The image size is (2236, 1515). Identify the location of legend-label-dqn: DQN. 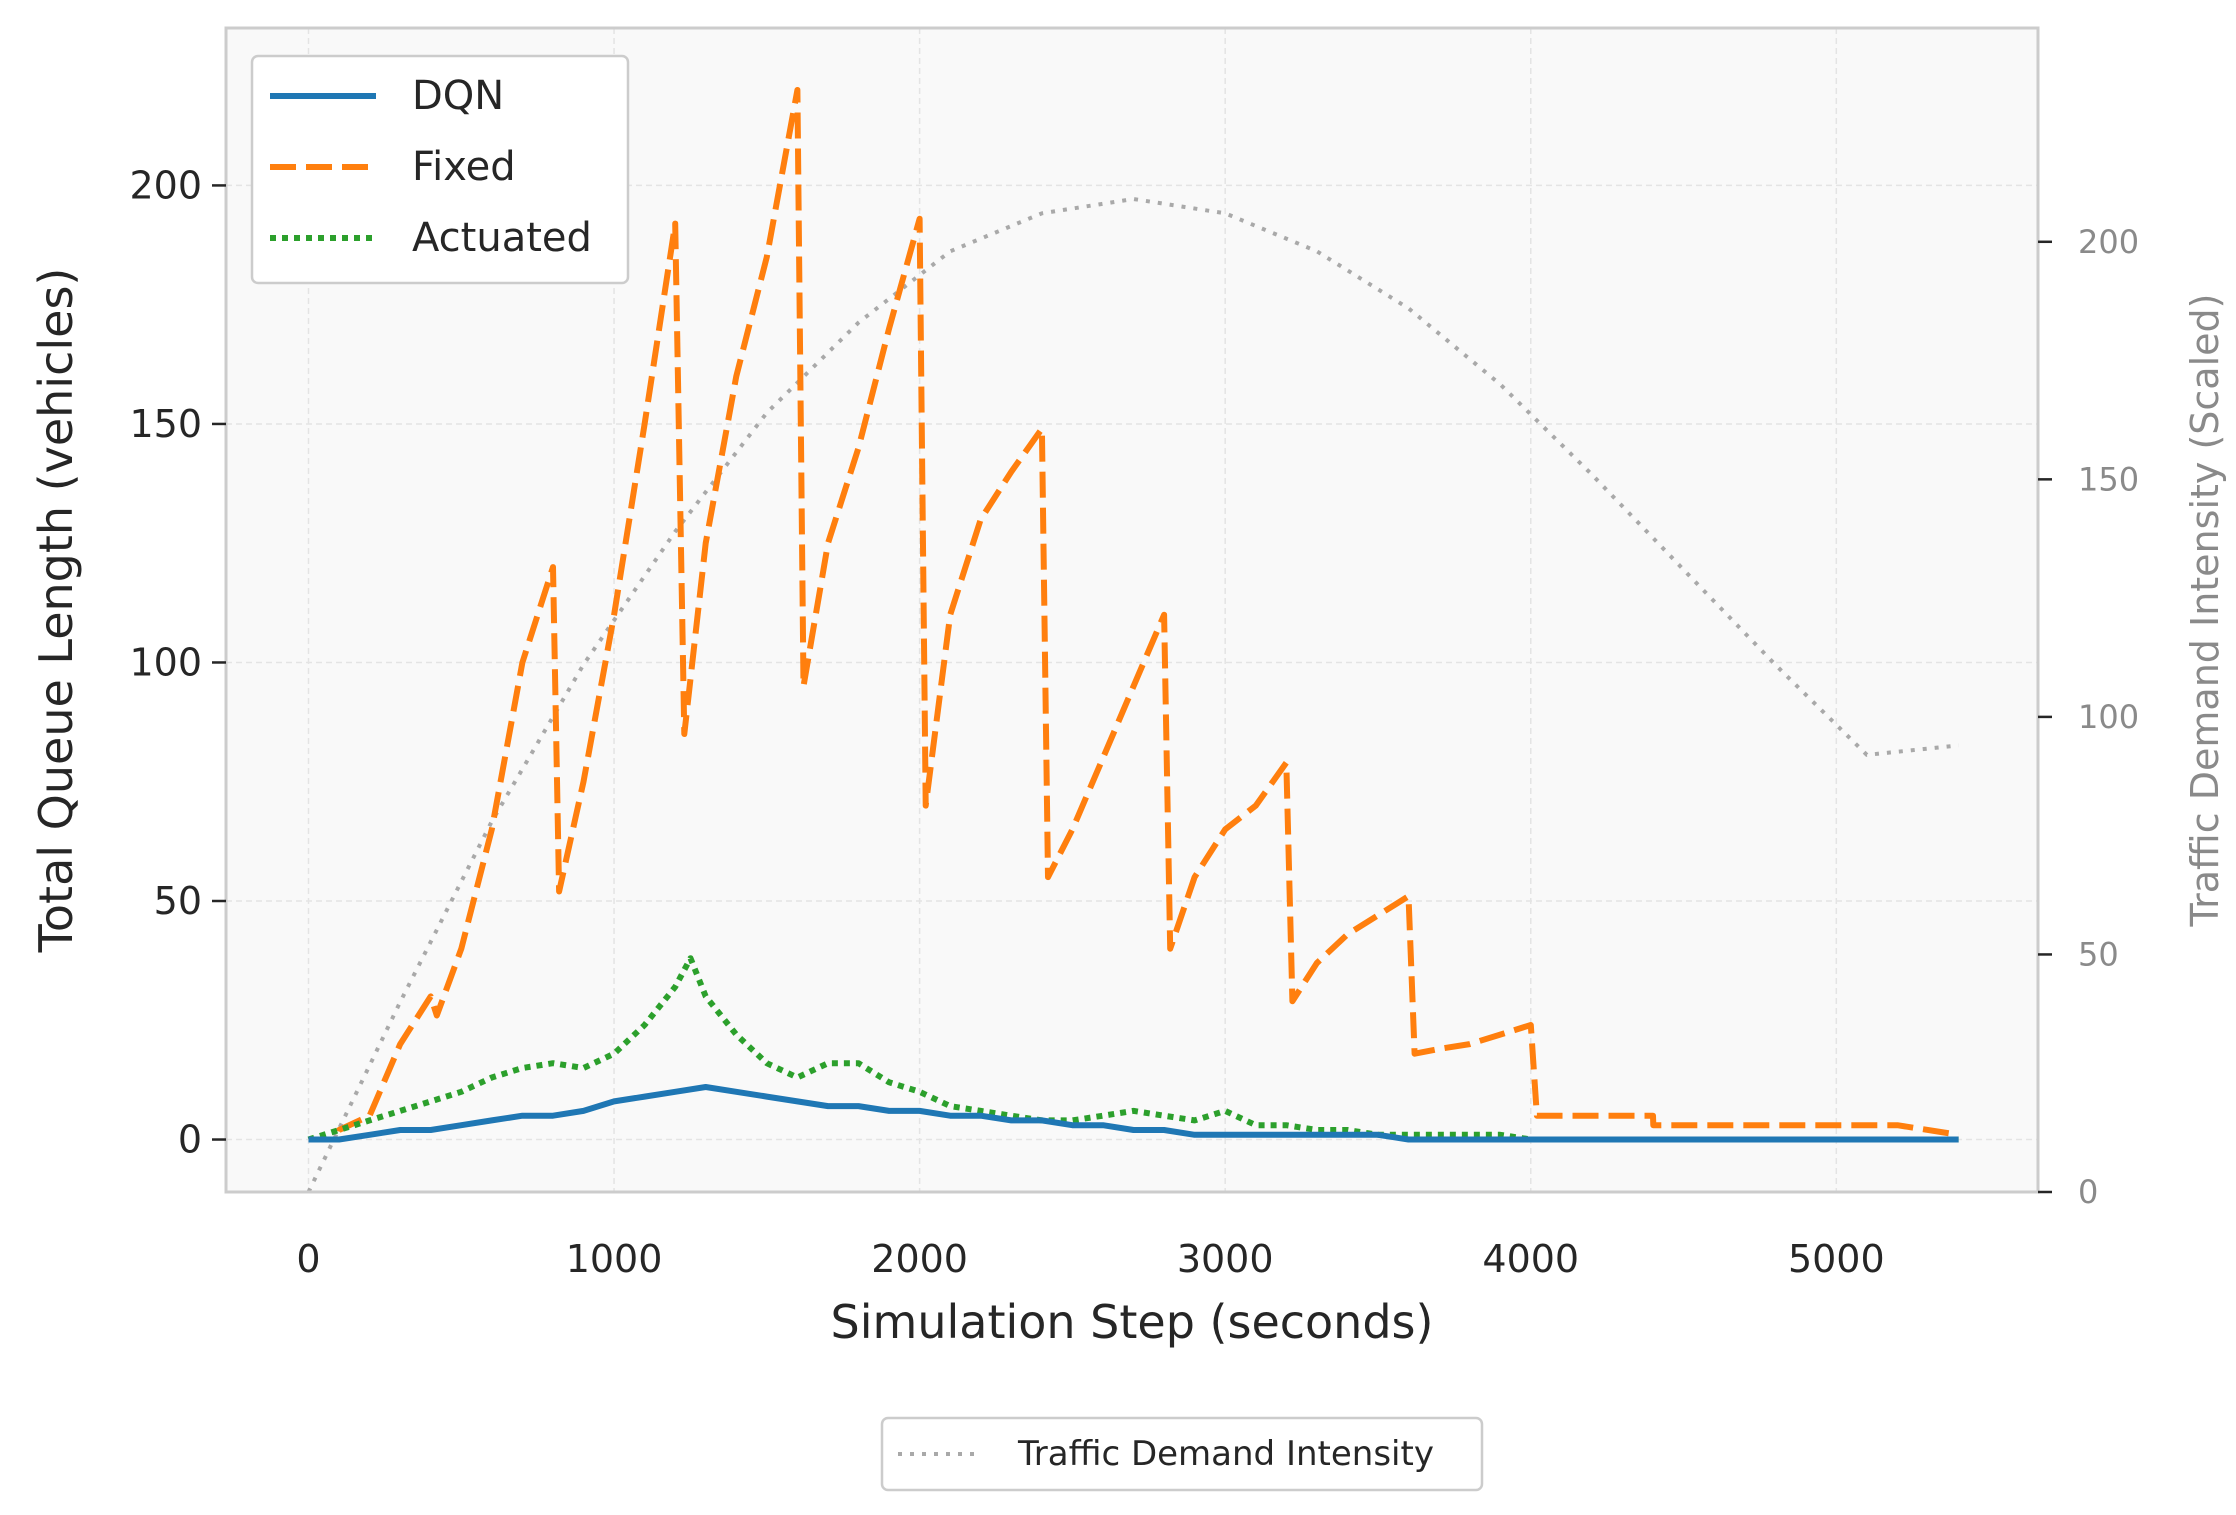
(458, 96).